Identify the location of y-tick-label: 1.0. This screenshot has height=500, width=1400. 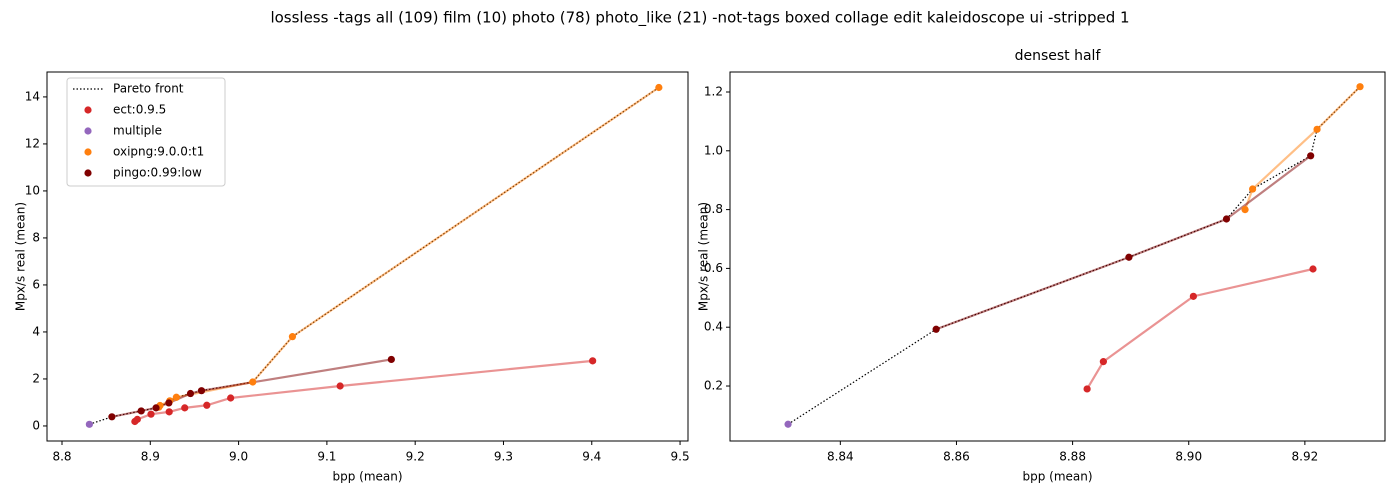
(713, 150).